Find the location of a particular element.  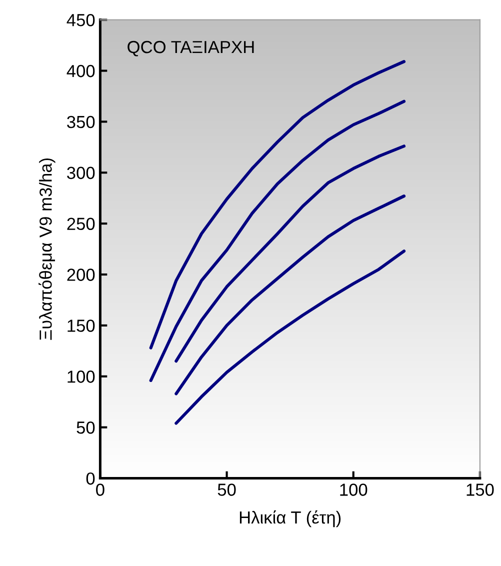

x-tick-label: 50 is located at coordinates (227, 490).